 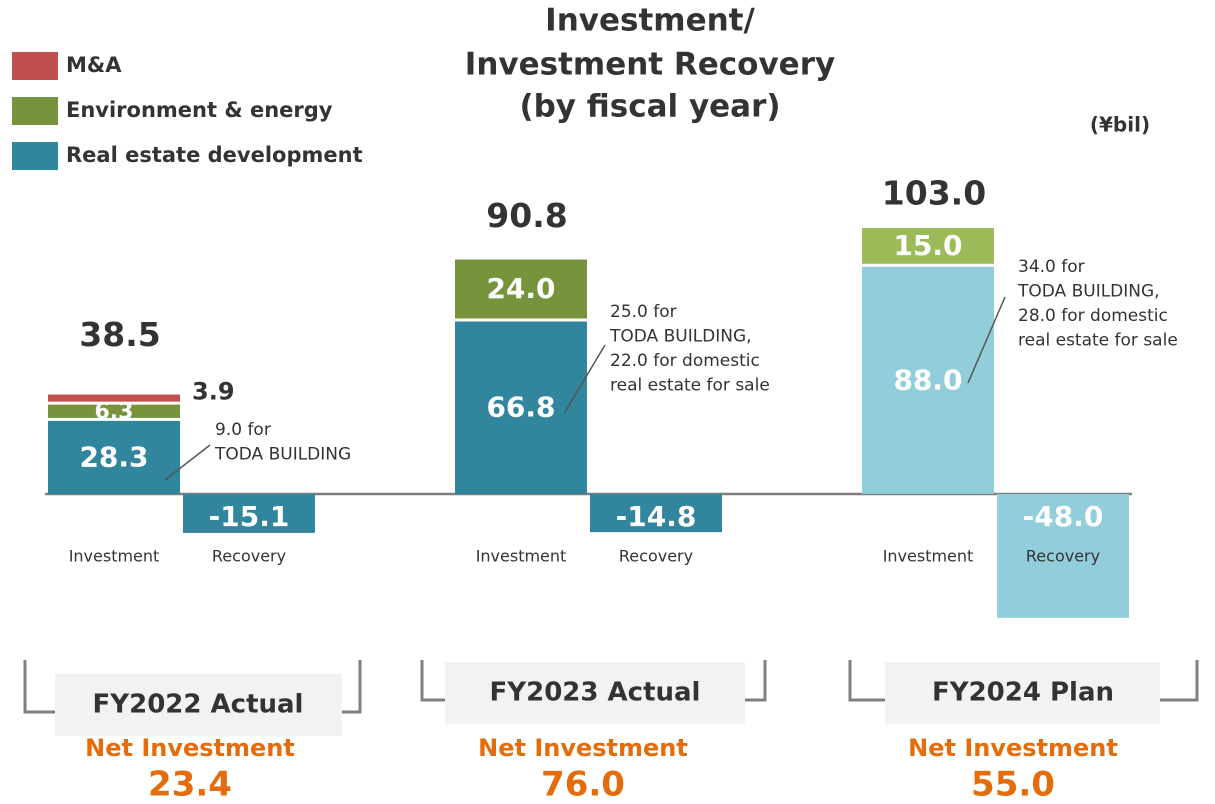 What do you see at coordinates (1063, 516) in the screenshot?
I see `value-label: -48.0` at bounding box center [1063, 516].